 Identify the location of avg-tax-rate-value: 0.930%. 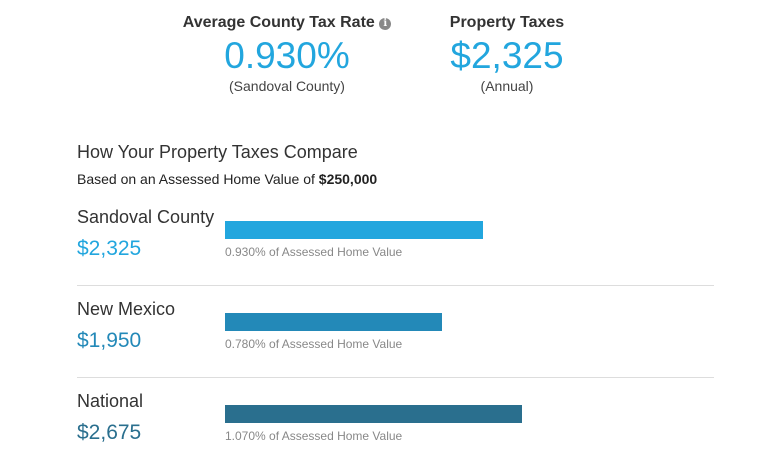
(287, 55).